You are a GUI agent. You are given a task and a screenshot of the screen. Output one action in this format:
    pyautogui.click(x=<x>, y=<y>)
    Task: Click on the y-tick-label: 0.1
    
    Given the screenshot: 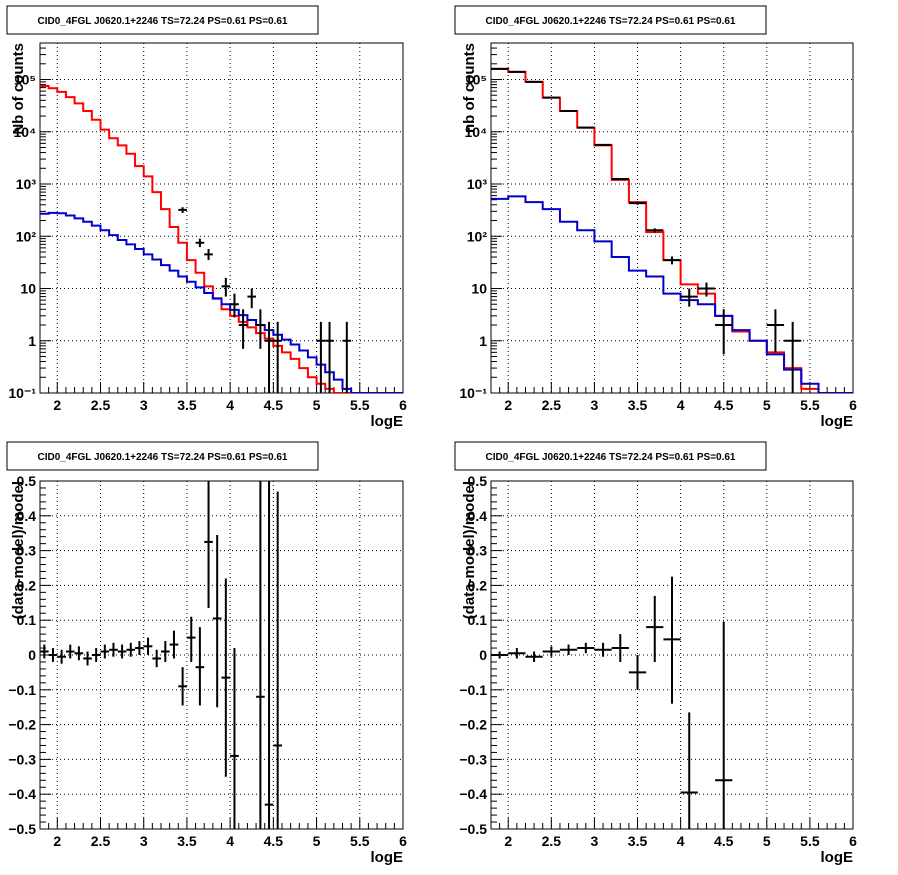 What is the action you would take?
    pyautogui.click(x=478, y=620)
    